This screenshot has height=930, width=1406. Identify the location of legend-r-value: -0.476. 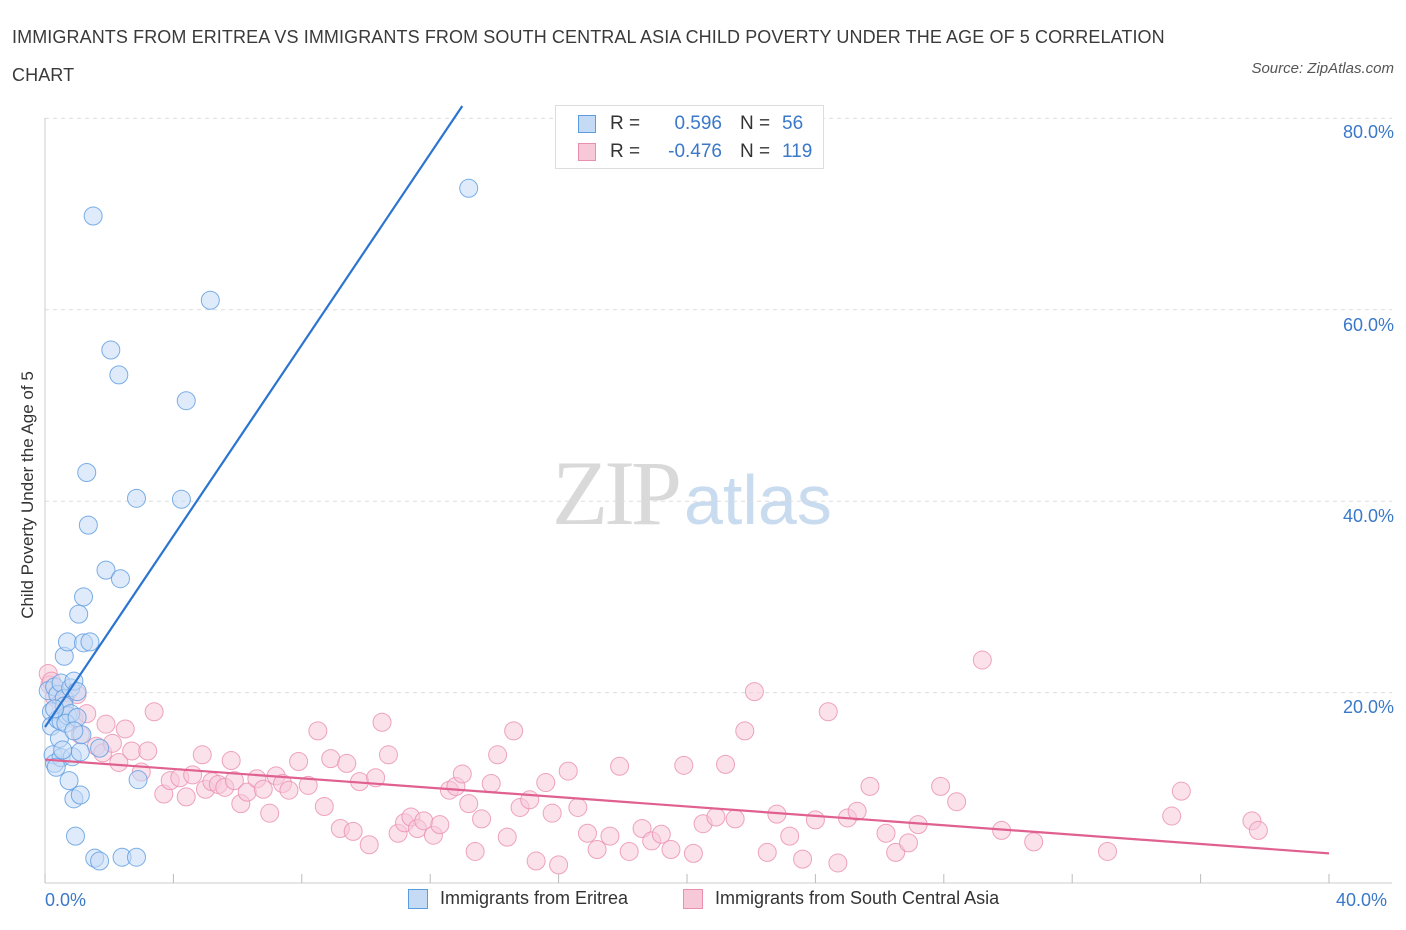
(695, 151).